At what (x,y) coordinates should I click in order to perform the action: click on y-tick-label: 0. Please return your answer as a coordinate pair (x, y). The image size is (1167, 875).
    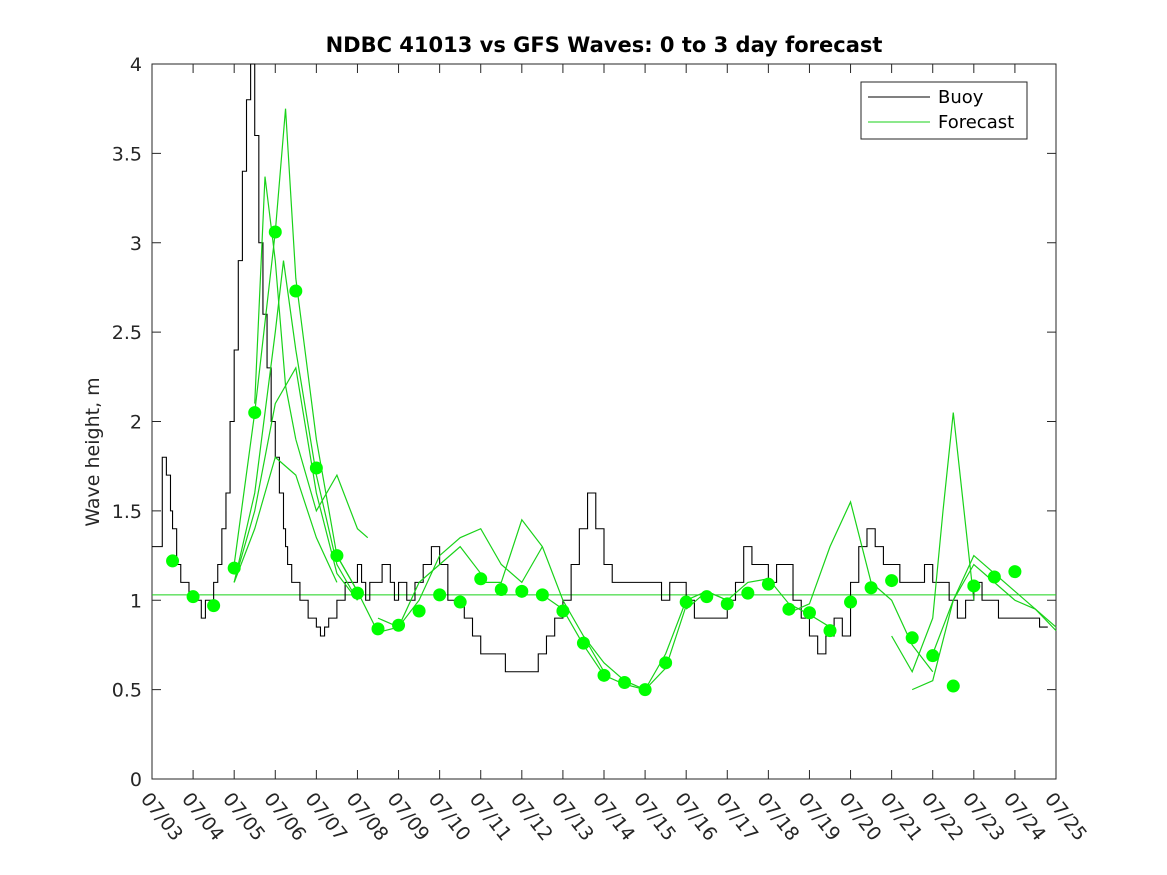
    Looking at the image, I should click on (136, 780).